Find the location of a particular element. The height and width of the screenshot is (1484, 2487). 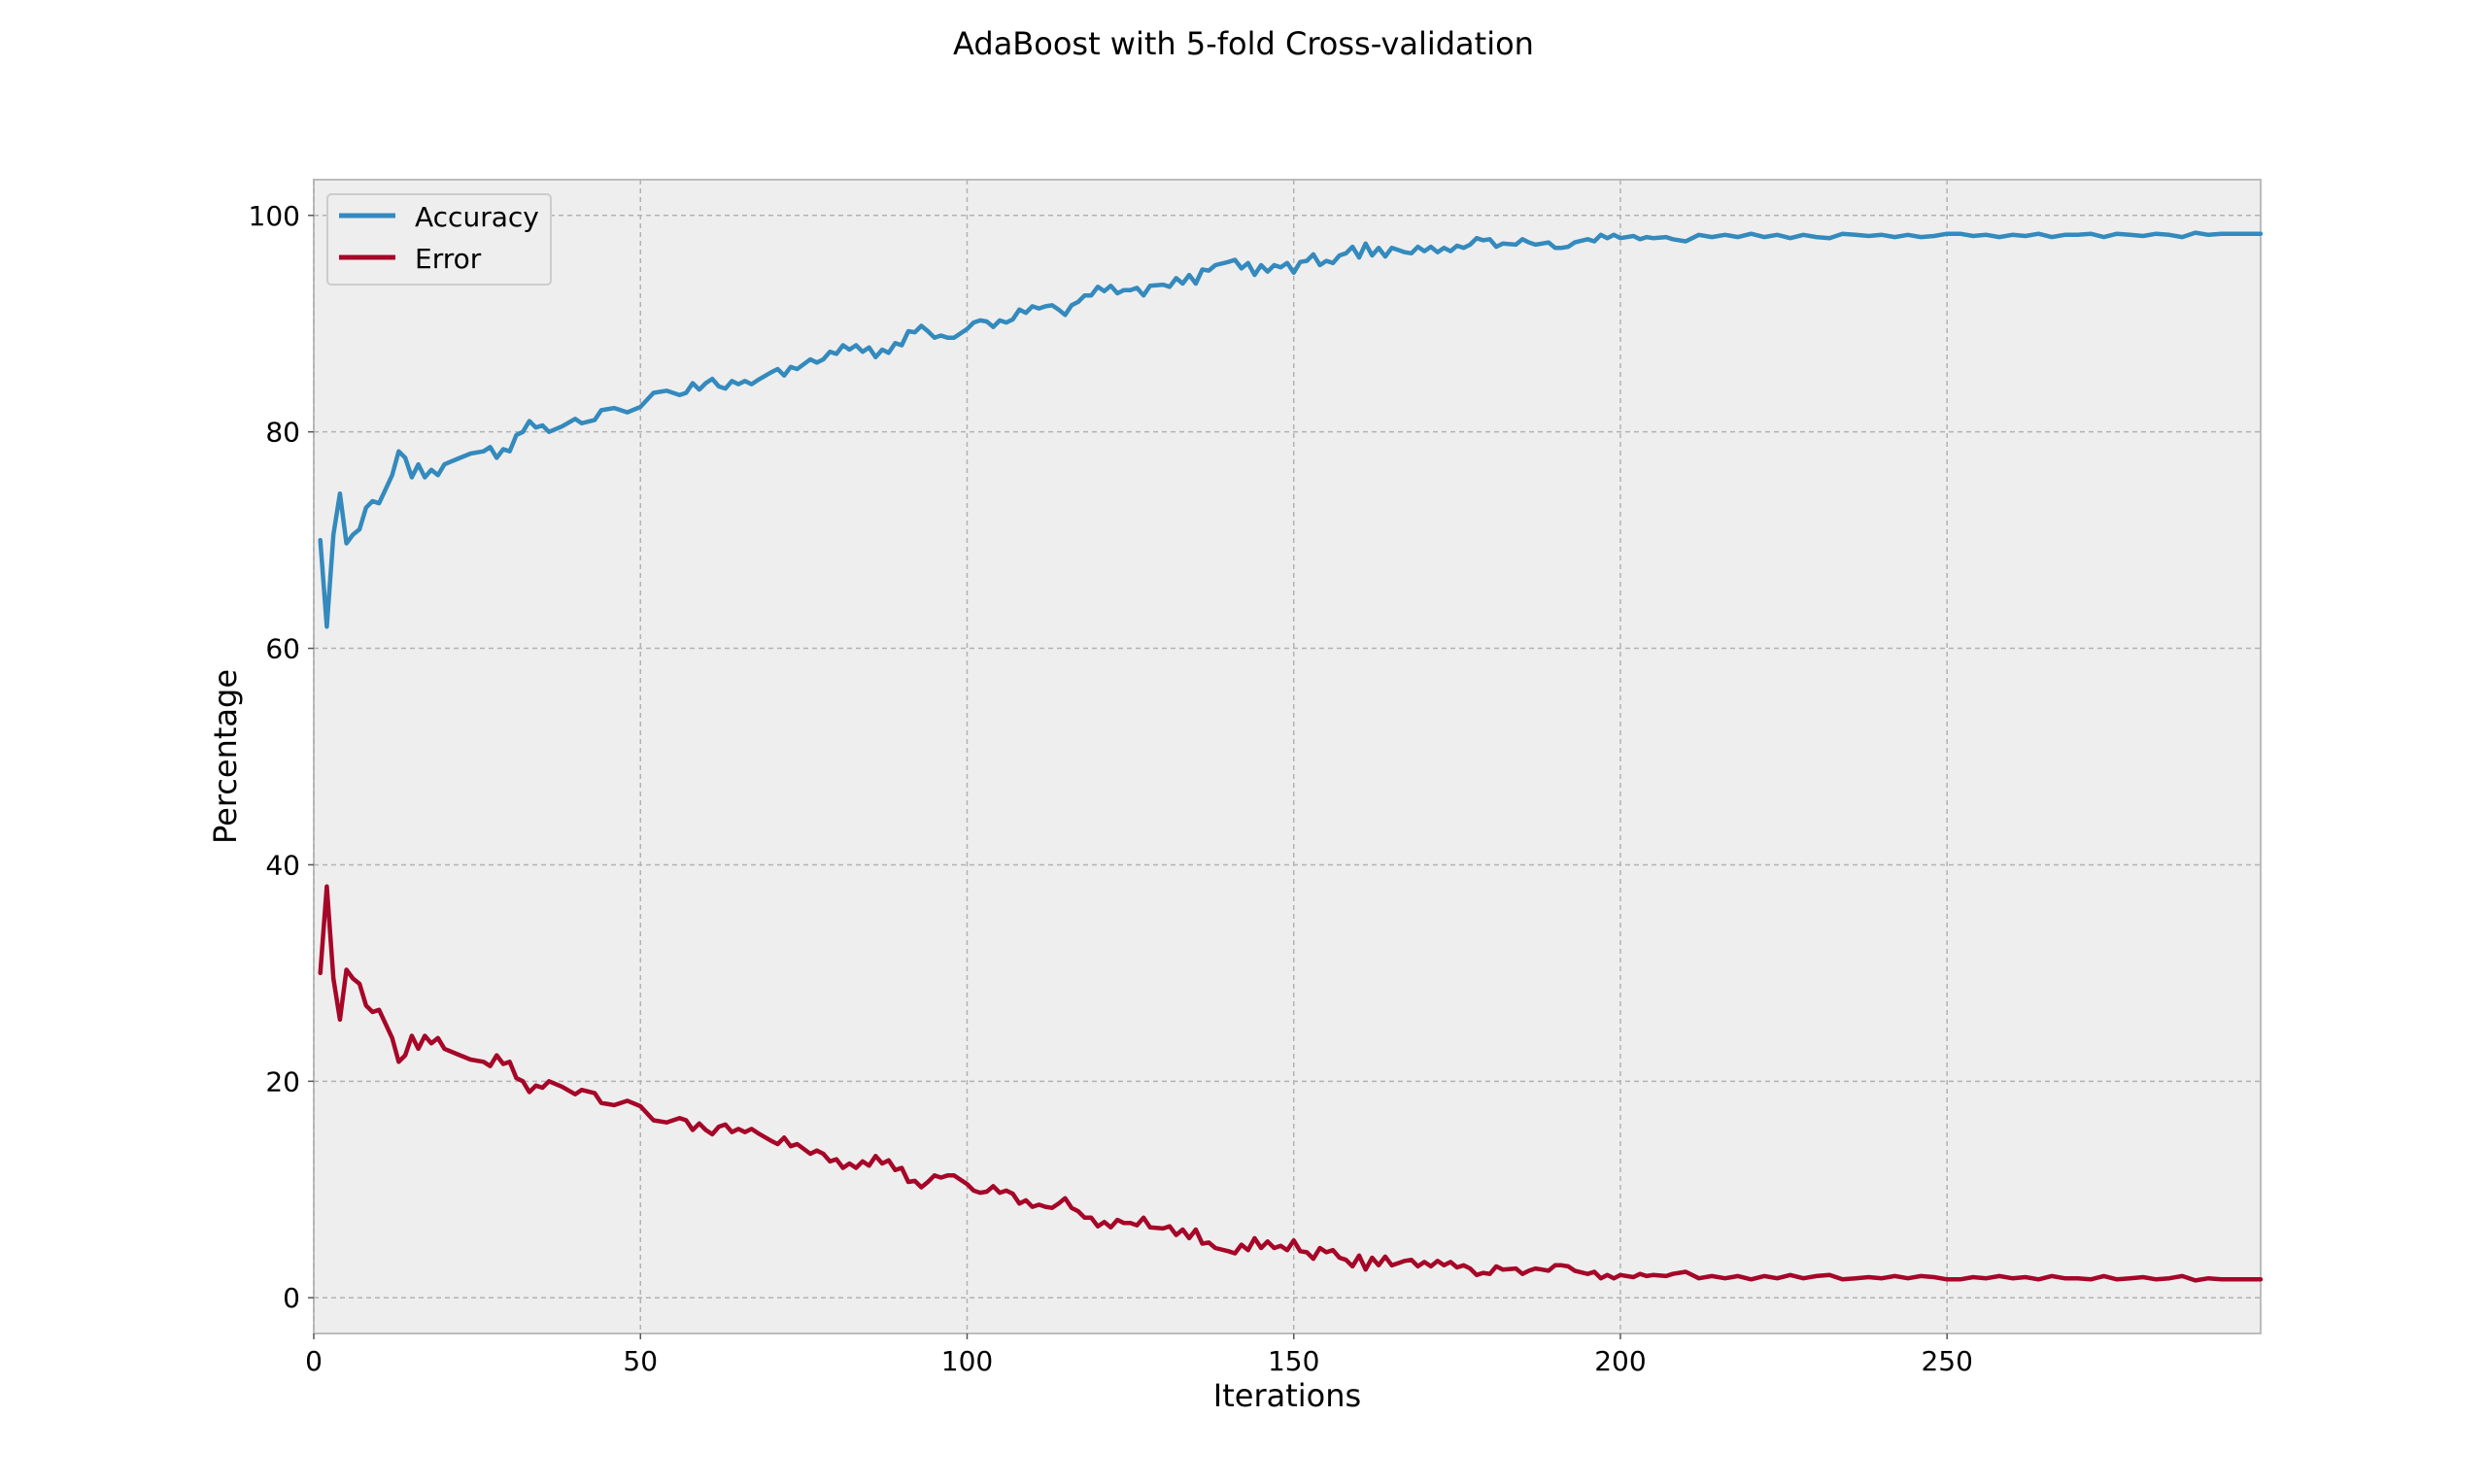

x-tick-label: 100 is located at coordinates (967, 1361).